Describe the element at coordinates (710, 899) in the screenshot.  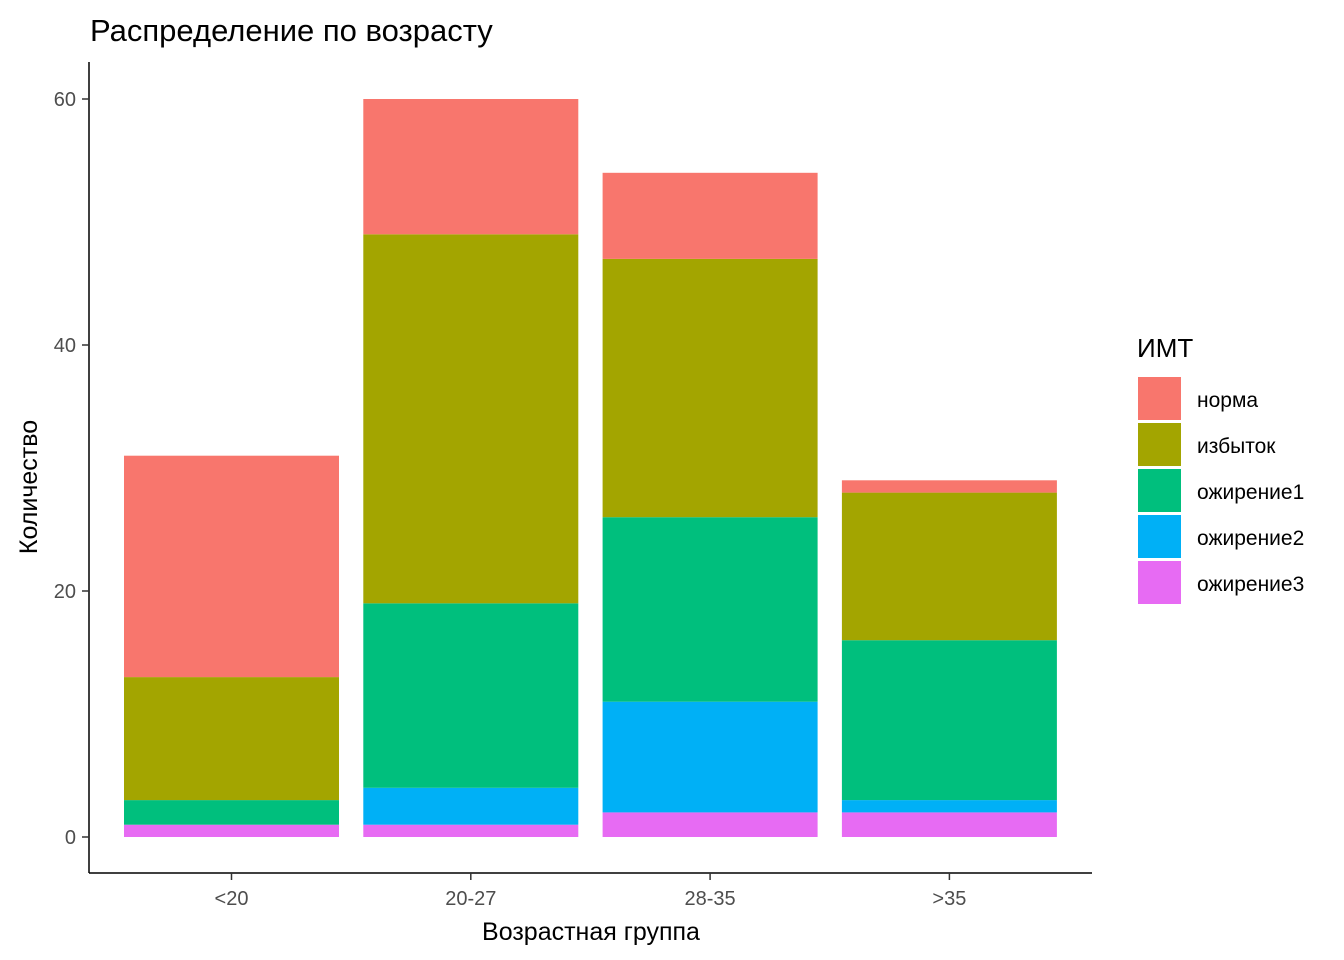
I see `x-tick-label: 28-35` at that location.